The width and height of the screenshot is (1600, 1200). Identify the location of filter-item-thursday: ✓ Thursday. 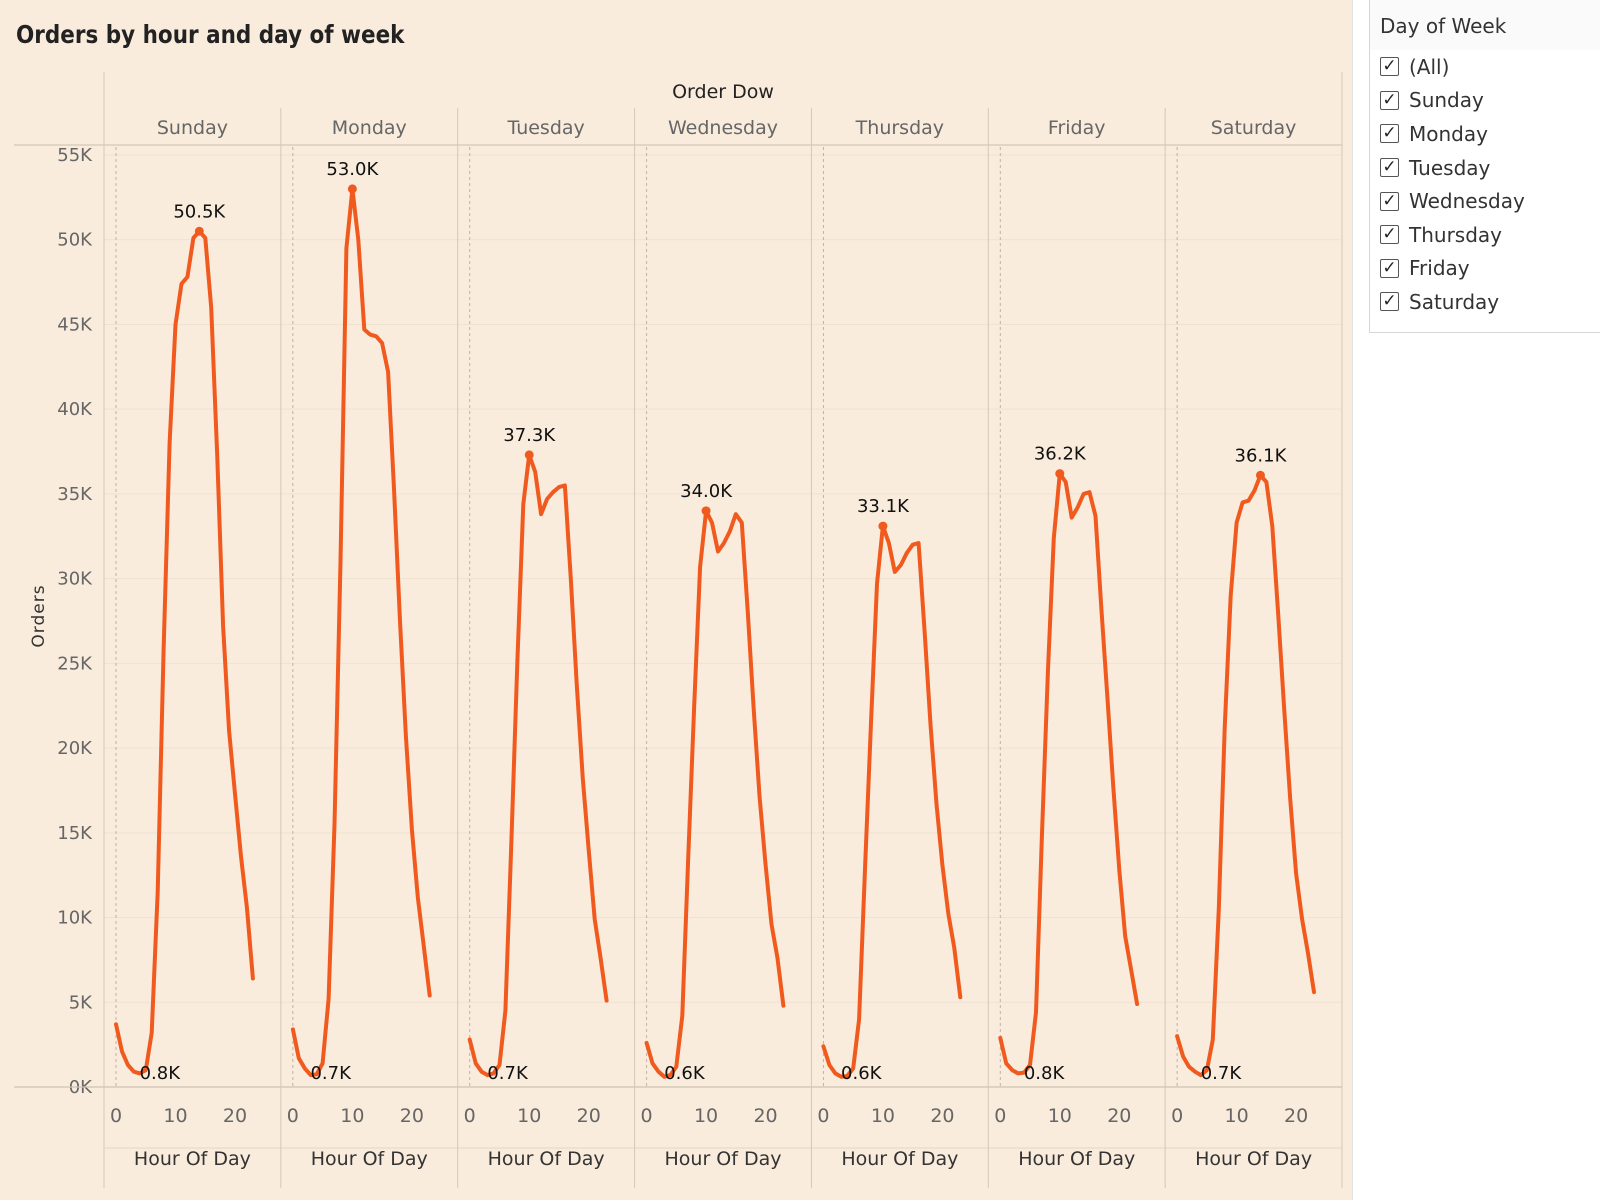
(1485, 235).